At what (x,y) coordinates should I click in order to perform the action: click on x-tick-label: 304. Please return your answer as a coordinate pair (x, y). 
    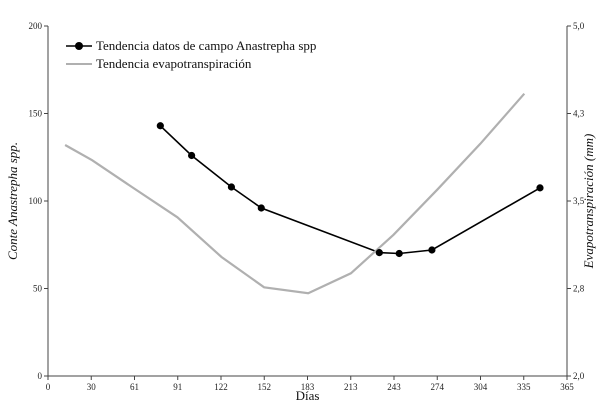
    Looking at the image, I should click on (481, 387).